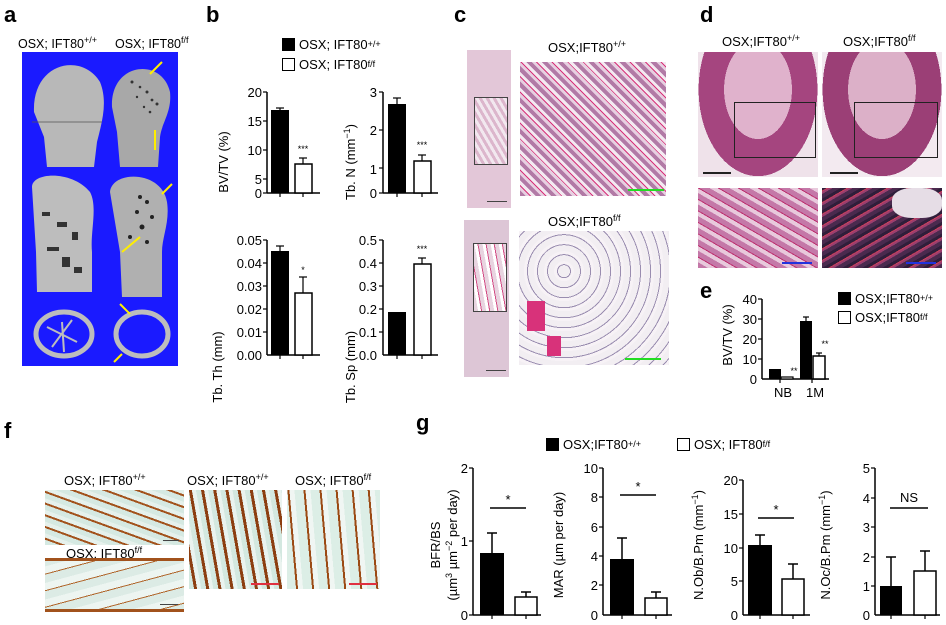  I want to click on svg-text: BFR/BS, so click(435, 544).